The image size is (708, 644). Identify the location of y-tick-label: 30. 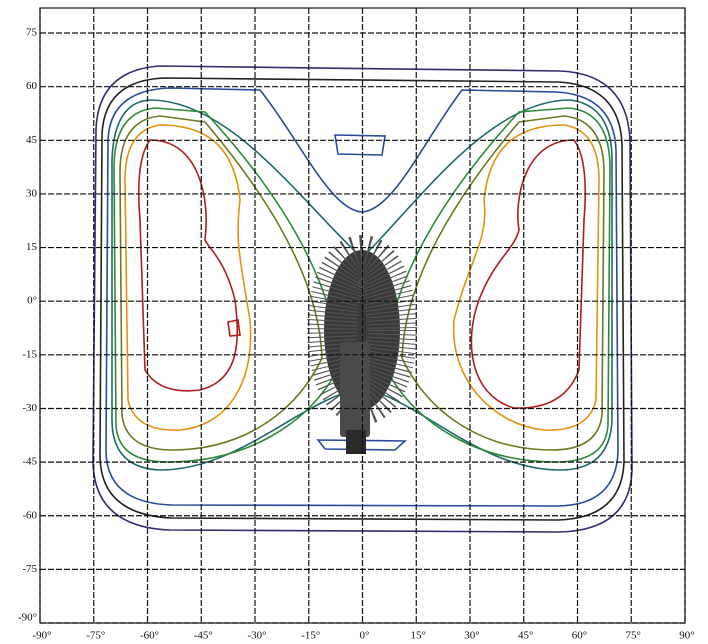
(32, 193).